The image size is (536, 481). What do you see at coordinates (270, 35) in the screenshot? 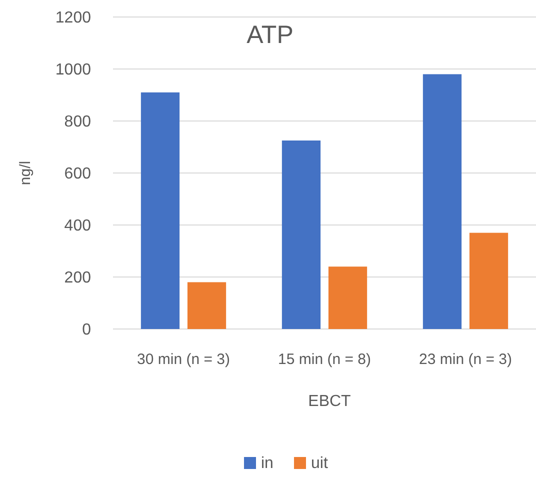
I see `chart-title: ATP` at bounding box center [270, 35].